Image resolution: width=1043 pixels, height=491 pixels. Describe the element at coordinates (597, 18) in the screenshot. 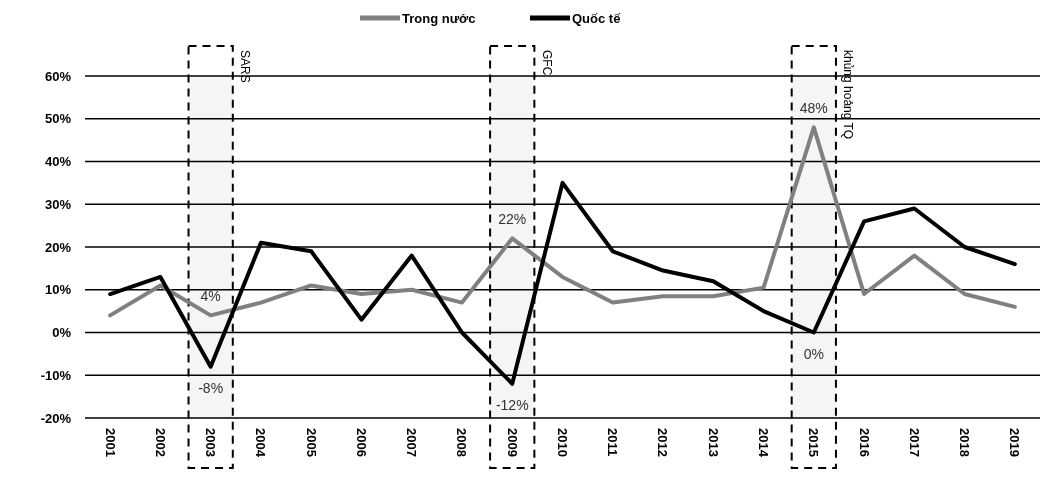

I see `legend-label: Quốc tế` at that location.